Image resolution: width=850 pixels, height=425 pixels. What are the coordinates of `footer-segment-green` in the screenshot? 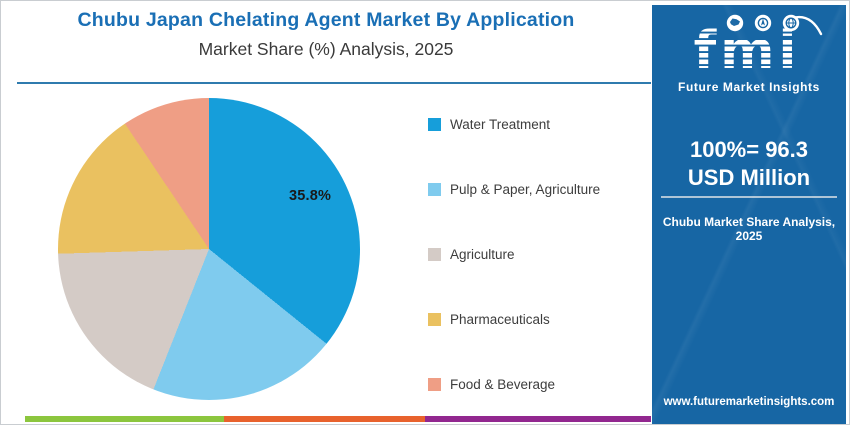 It's located at (124, 419).